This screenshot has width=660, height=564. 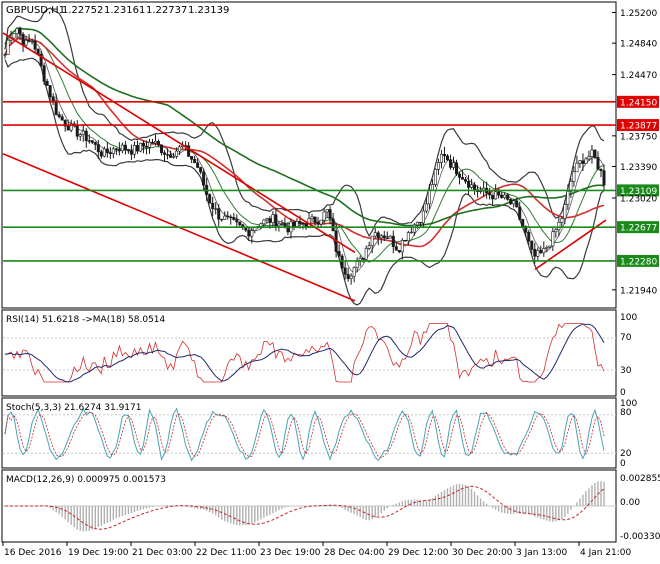 I want to click on stoch-tick-100: 100, so click(x=628, y=404).